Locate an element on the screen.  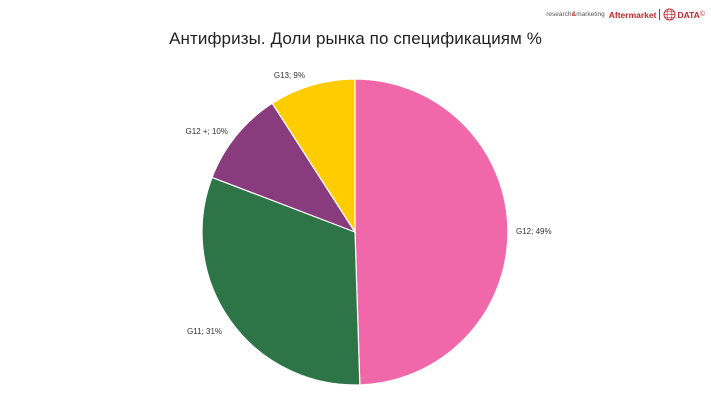
brand-tagline: research&marketing is located at coordinates (575, 14).